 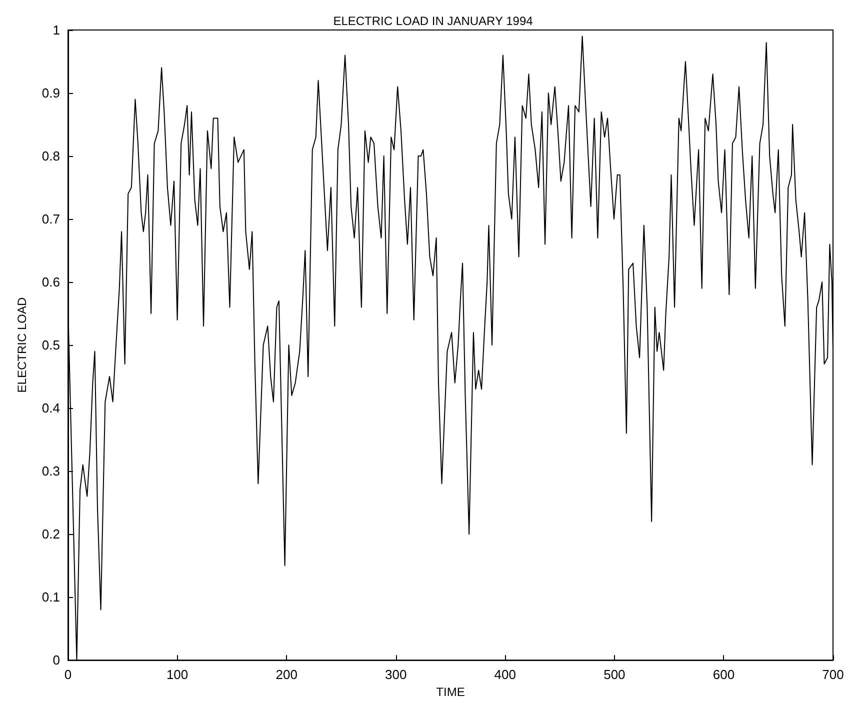 I want to click on y-tick-label: 0.5, so click(x=51, y=345).